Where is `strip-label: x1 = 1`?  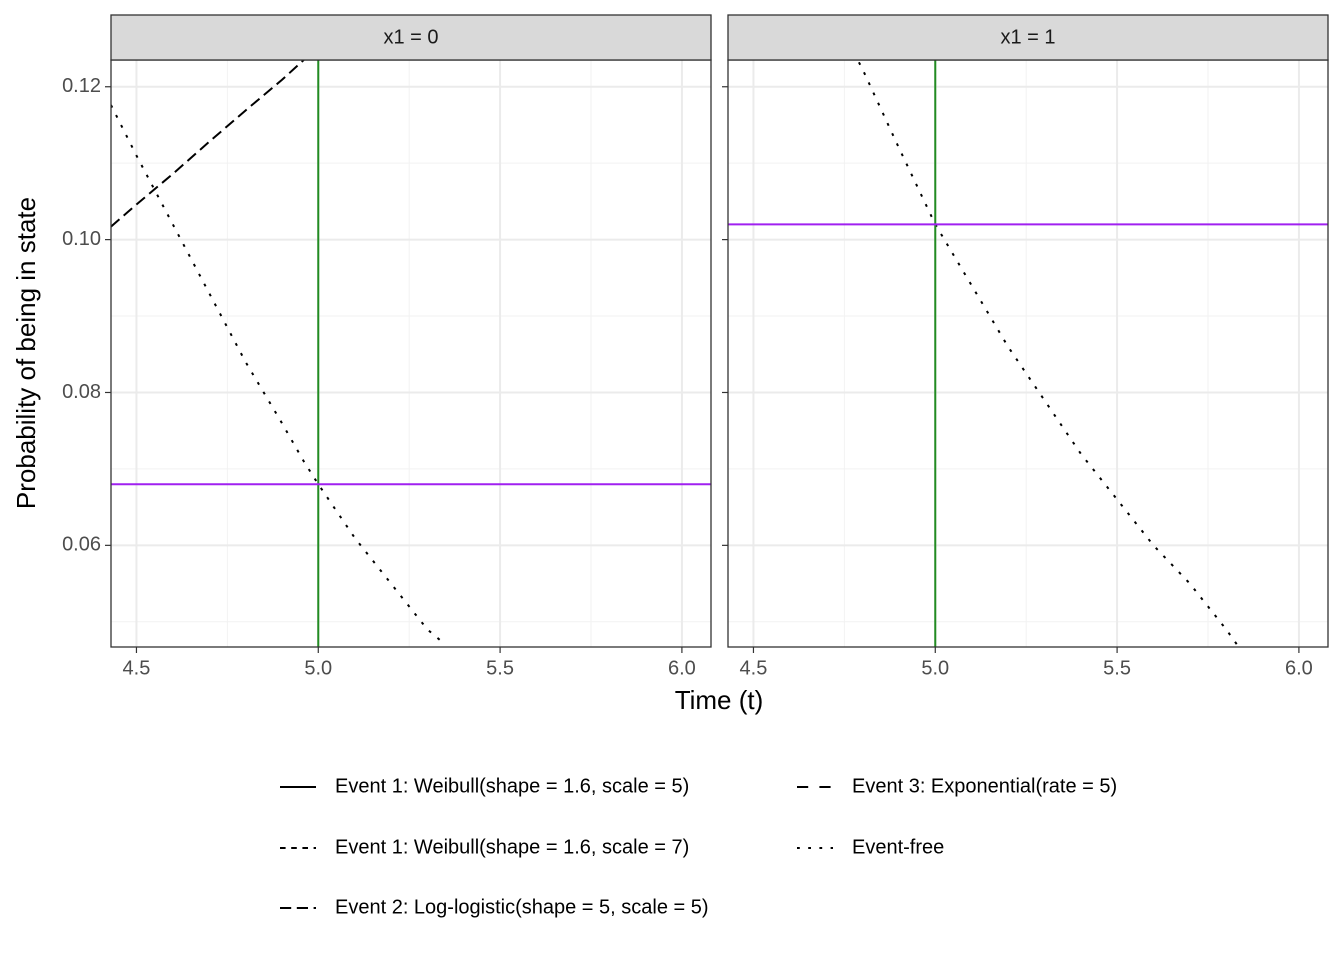 strip-label: x1 = 1 is located at coordinates (1027, 37).